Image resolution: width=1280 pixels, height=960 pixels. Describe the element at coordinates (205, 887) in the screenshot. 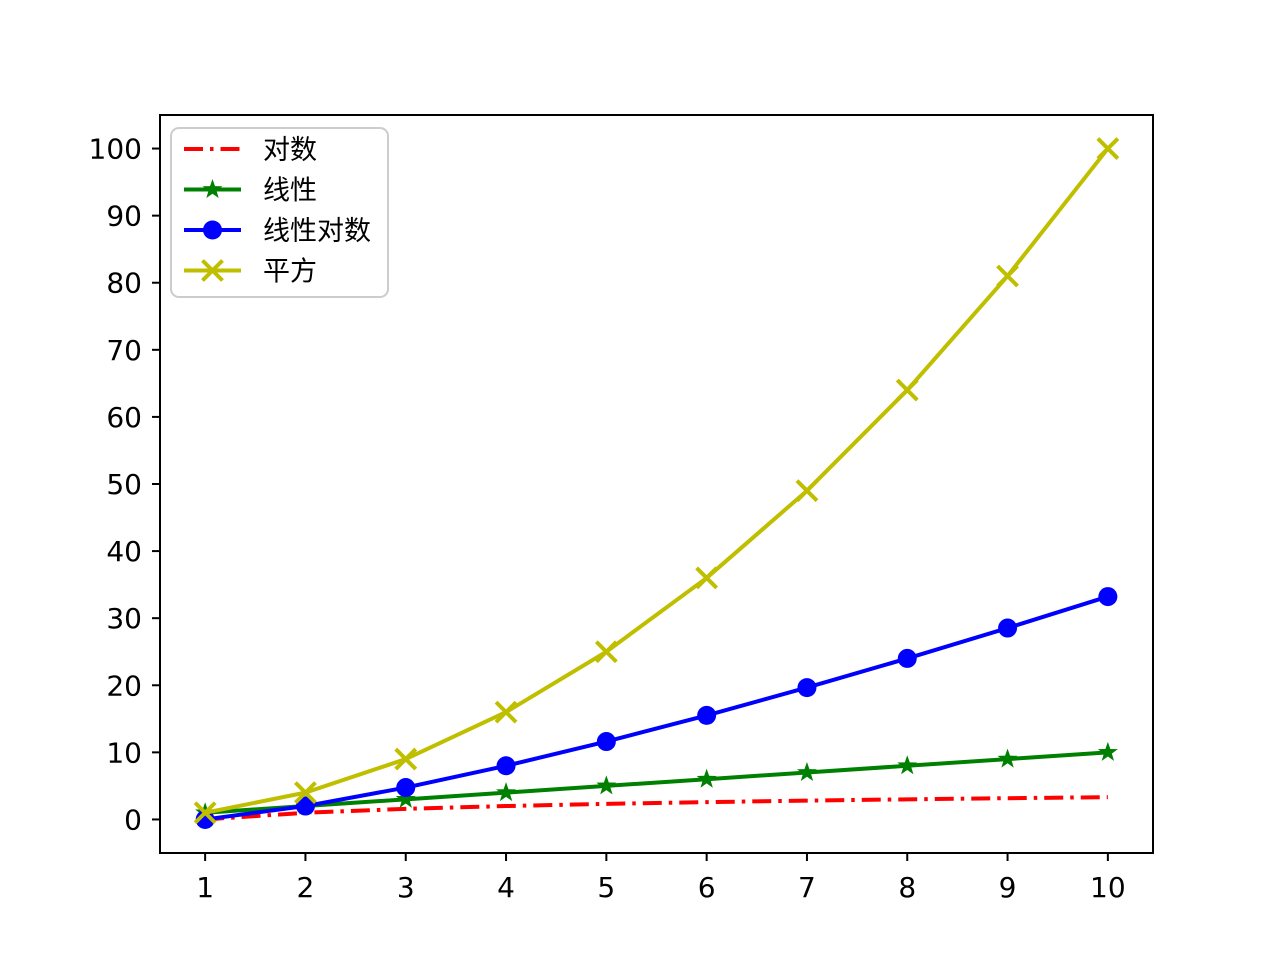

I see `x-tick-label: 1` at that location.